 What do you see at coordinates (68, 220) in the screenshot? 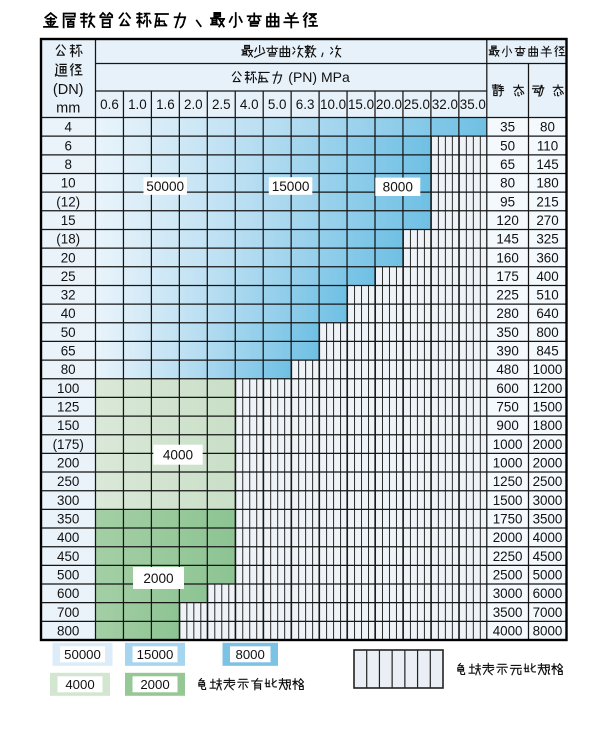
I see `svg-text: 15` at bounding box center [68, 220].